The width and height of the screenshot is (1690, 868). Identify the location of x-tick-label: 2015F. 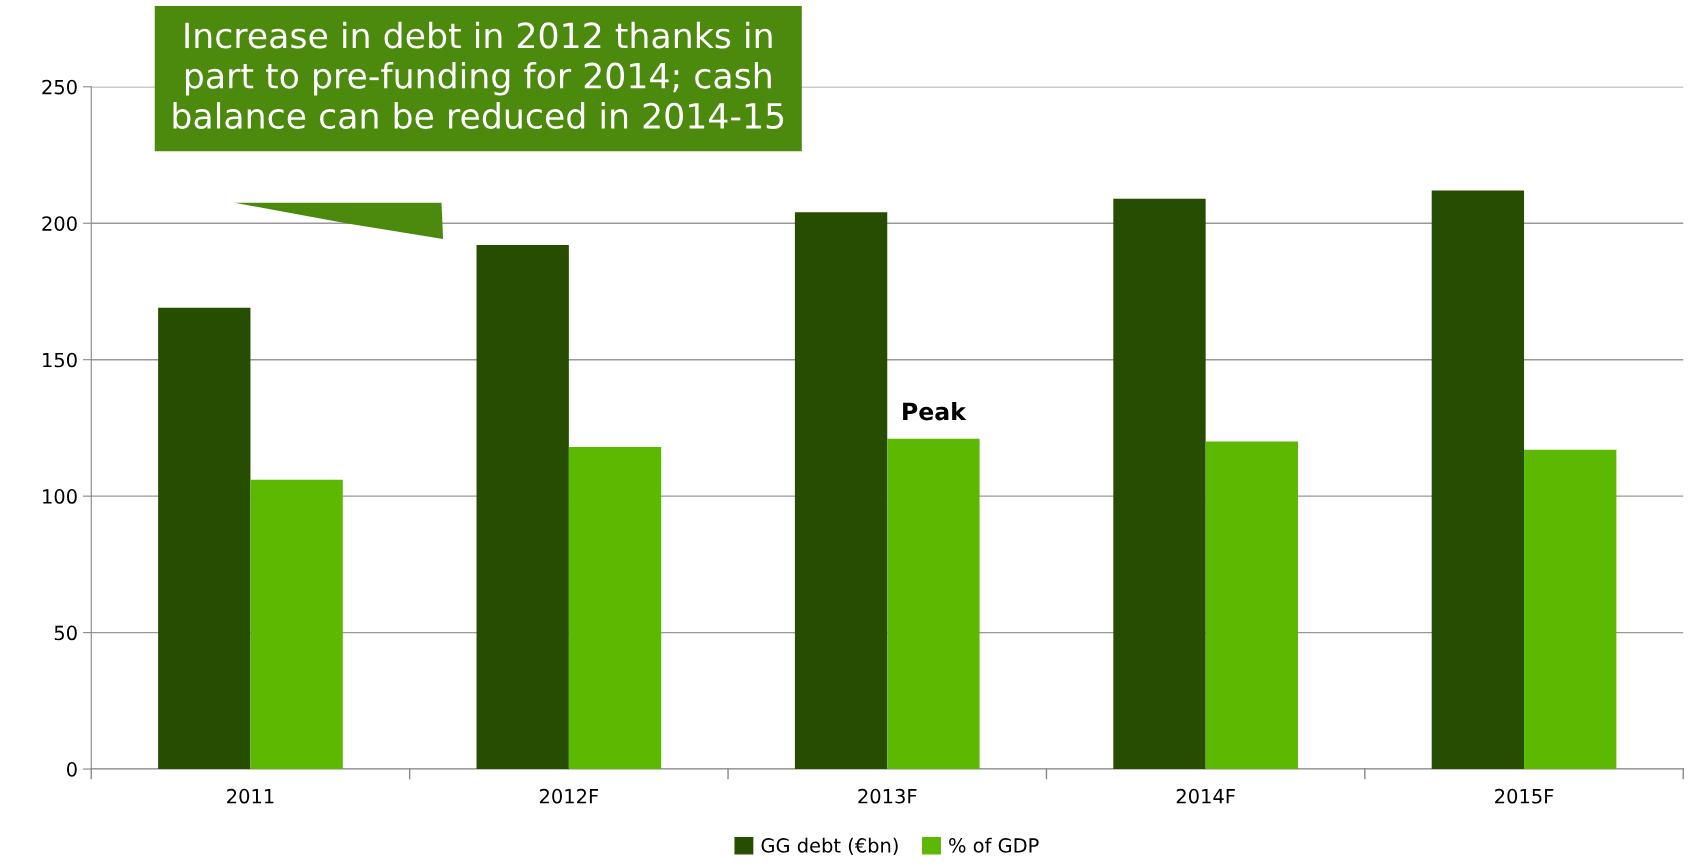
(1524, 796).